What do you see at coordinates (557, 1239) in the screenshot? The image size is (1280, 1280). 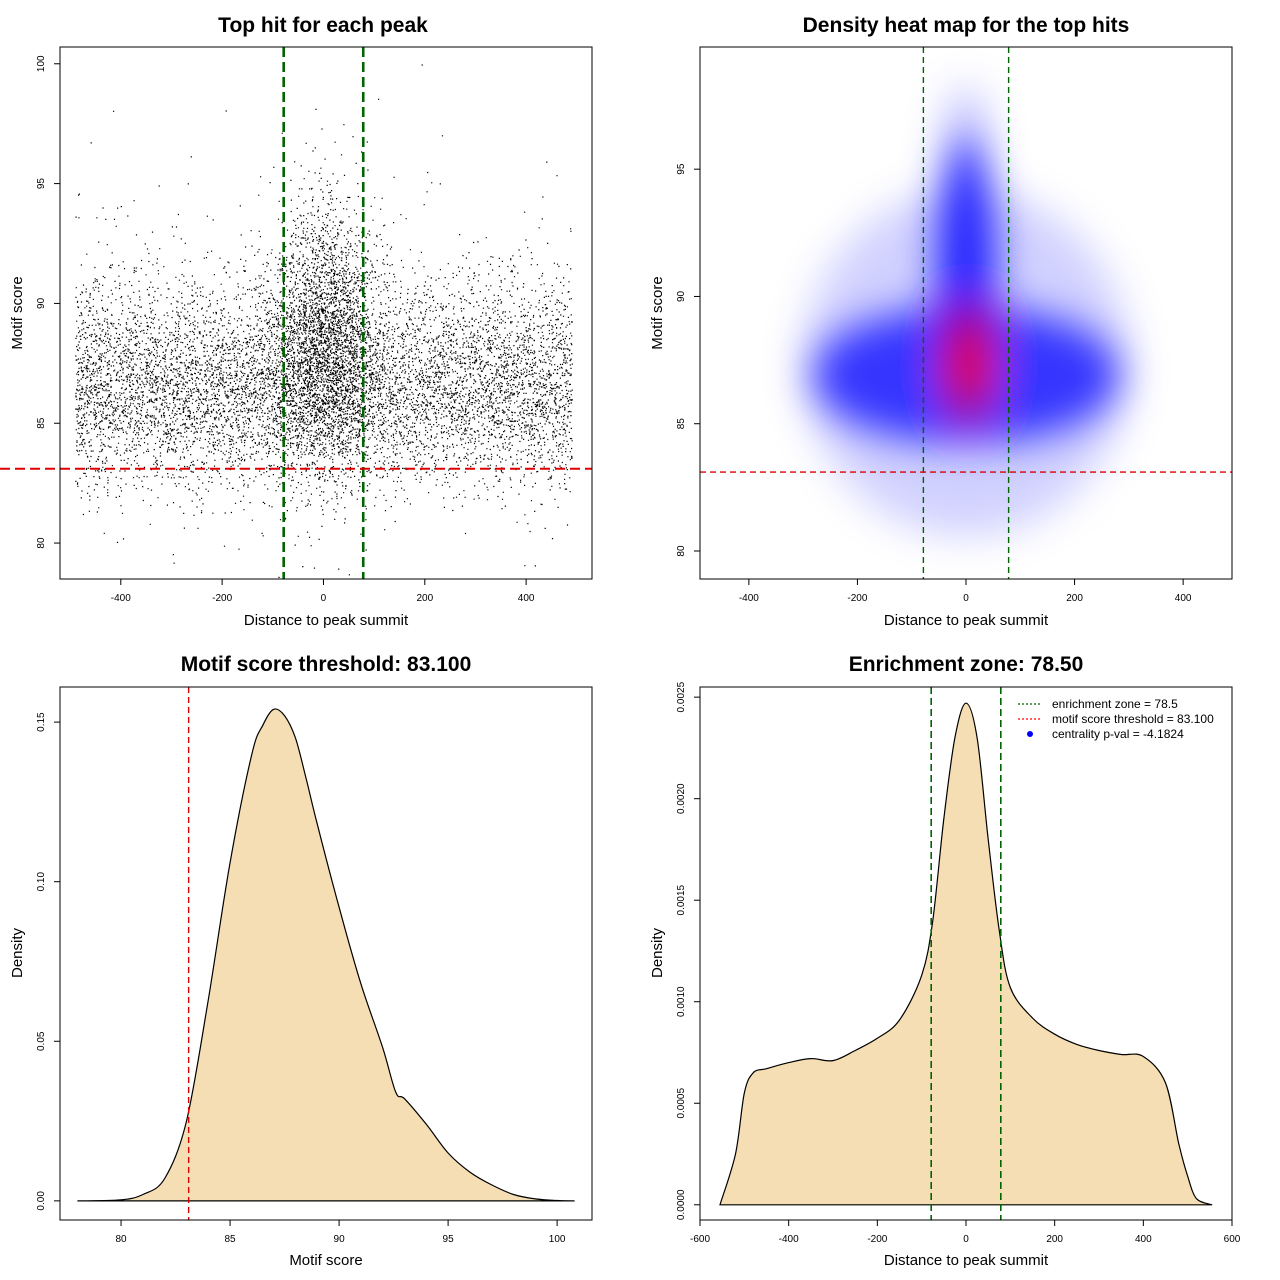 I see `score-density-x-tick-label: 100` at bounding box center [557, 1239].